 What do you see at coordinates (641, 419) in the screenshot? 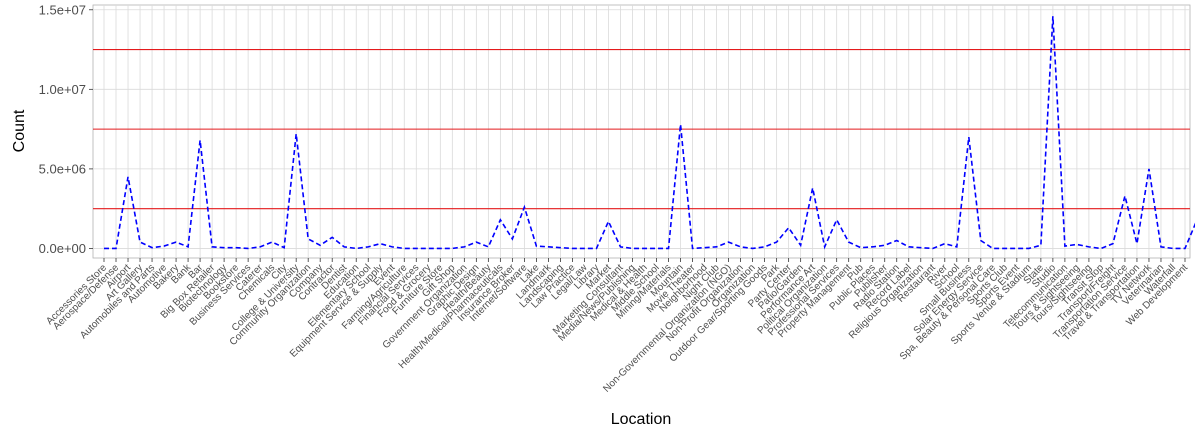
I see `x-axis-title: Location` at bounding box center [641, 419].